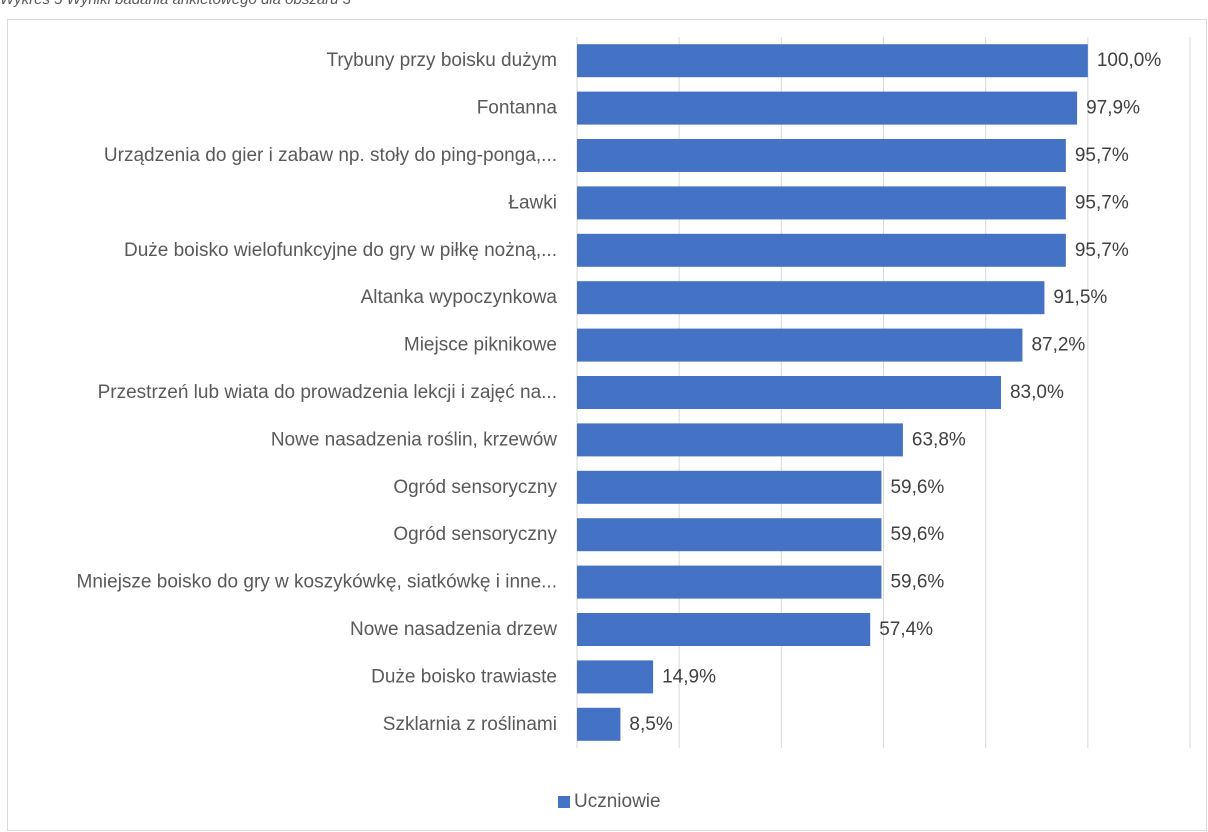 This screenshot has height=832, width=1208. What do you see at coordinates (689, 676) in the screenshot?
I see `data-label: 14,9%` at bounding box center [689, 676].